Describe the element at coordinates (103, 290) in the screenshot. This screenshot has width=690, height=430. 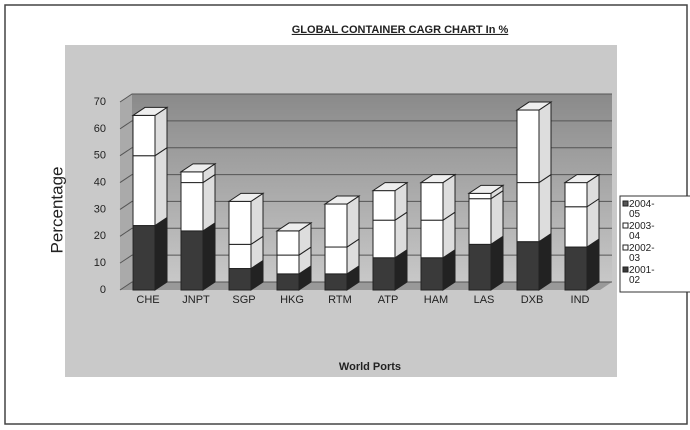
I see `y-tick-label: 0` at that location.